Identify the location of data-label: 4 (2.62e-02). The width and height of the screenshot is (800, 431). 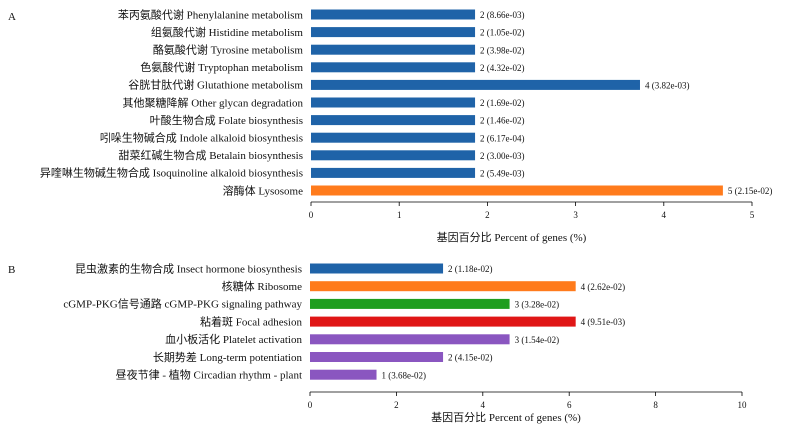
(603, 287).